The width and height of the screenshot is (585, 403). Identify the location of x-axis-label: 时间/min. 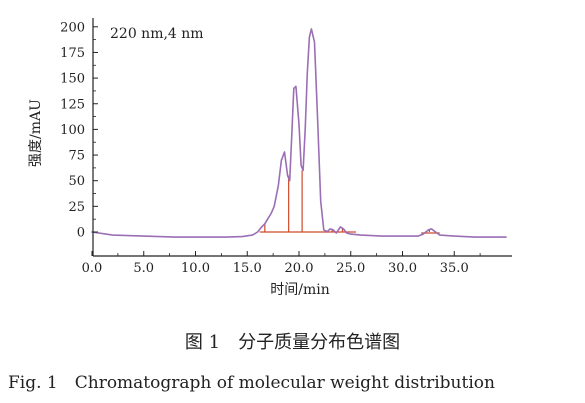
(300, 290).